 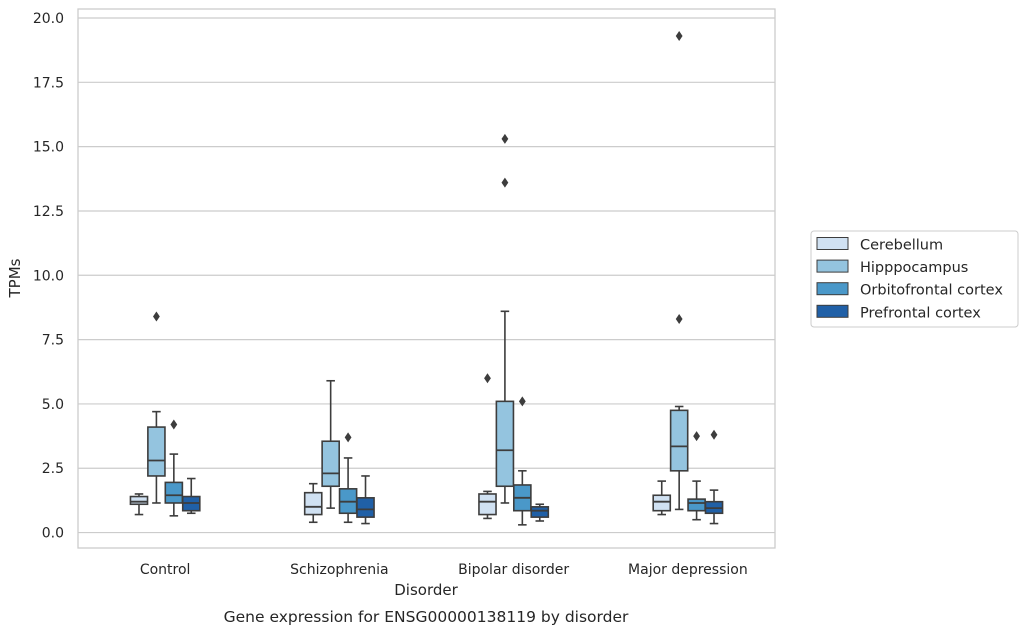 I want to click on y-tick-label: 20.0, so click(x=48, y=19).